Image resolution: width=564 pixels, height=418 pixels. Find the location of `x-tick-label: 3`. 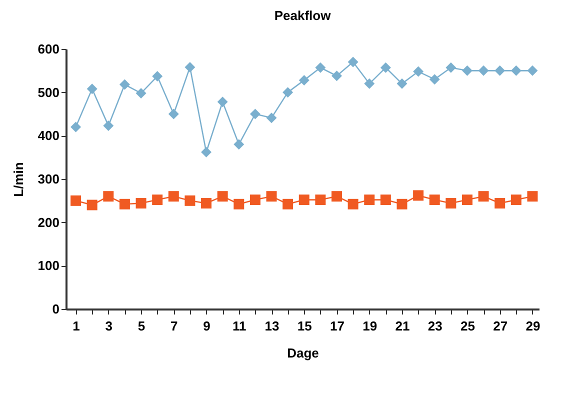

x-tick-label: 3 is located at coordinates (109, 326).